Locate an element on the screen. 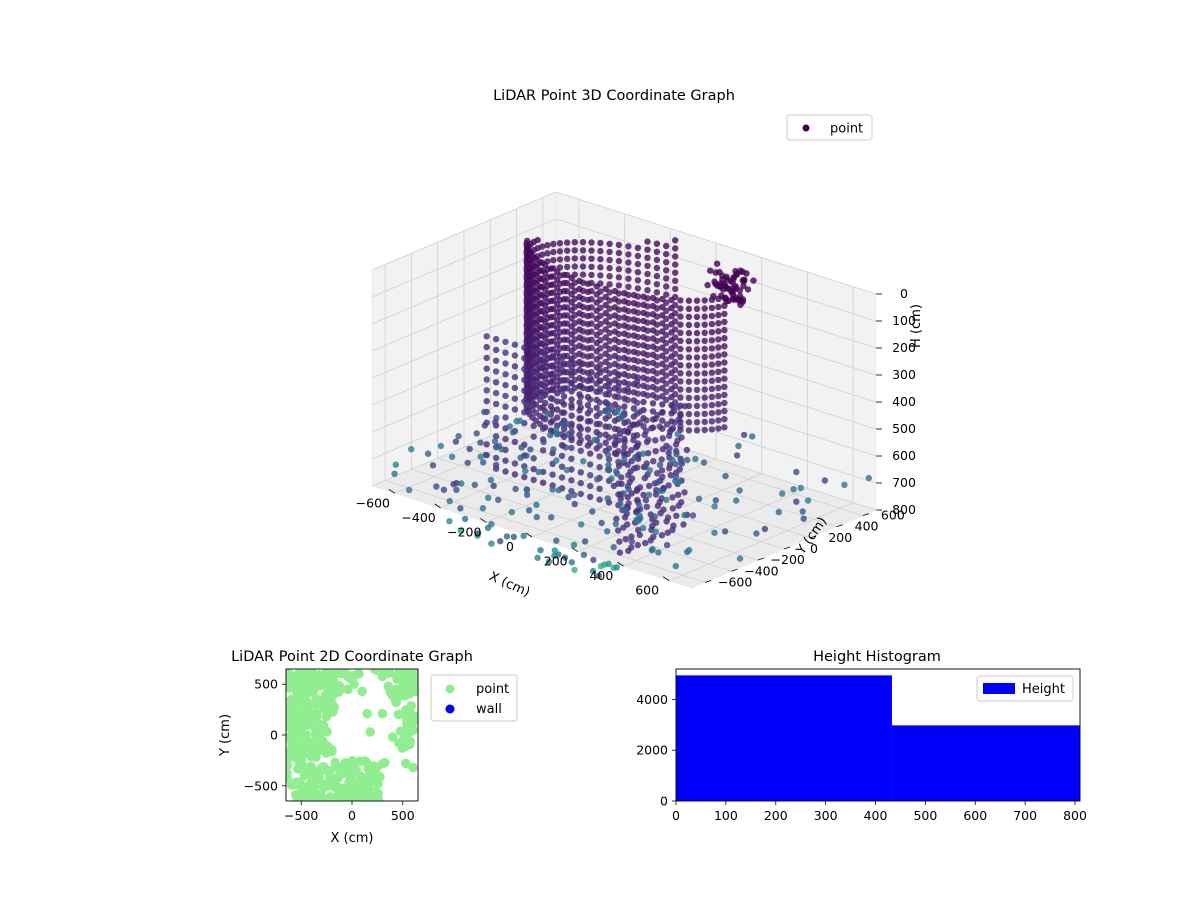 The width and height of the screenshot is (1200, 900). chart-2d-points-layer is located at coordinates (352, 735).